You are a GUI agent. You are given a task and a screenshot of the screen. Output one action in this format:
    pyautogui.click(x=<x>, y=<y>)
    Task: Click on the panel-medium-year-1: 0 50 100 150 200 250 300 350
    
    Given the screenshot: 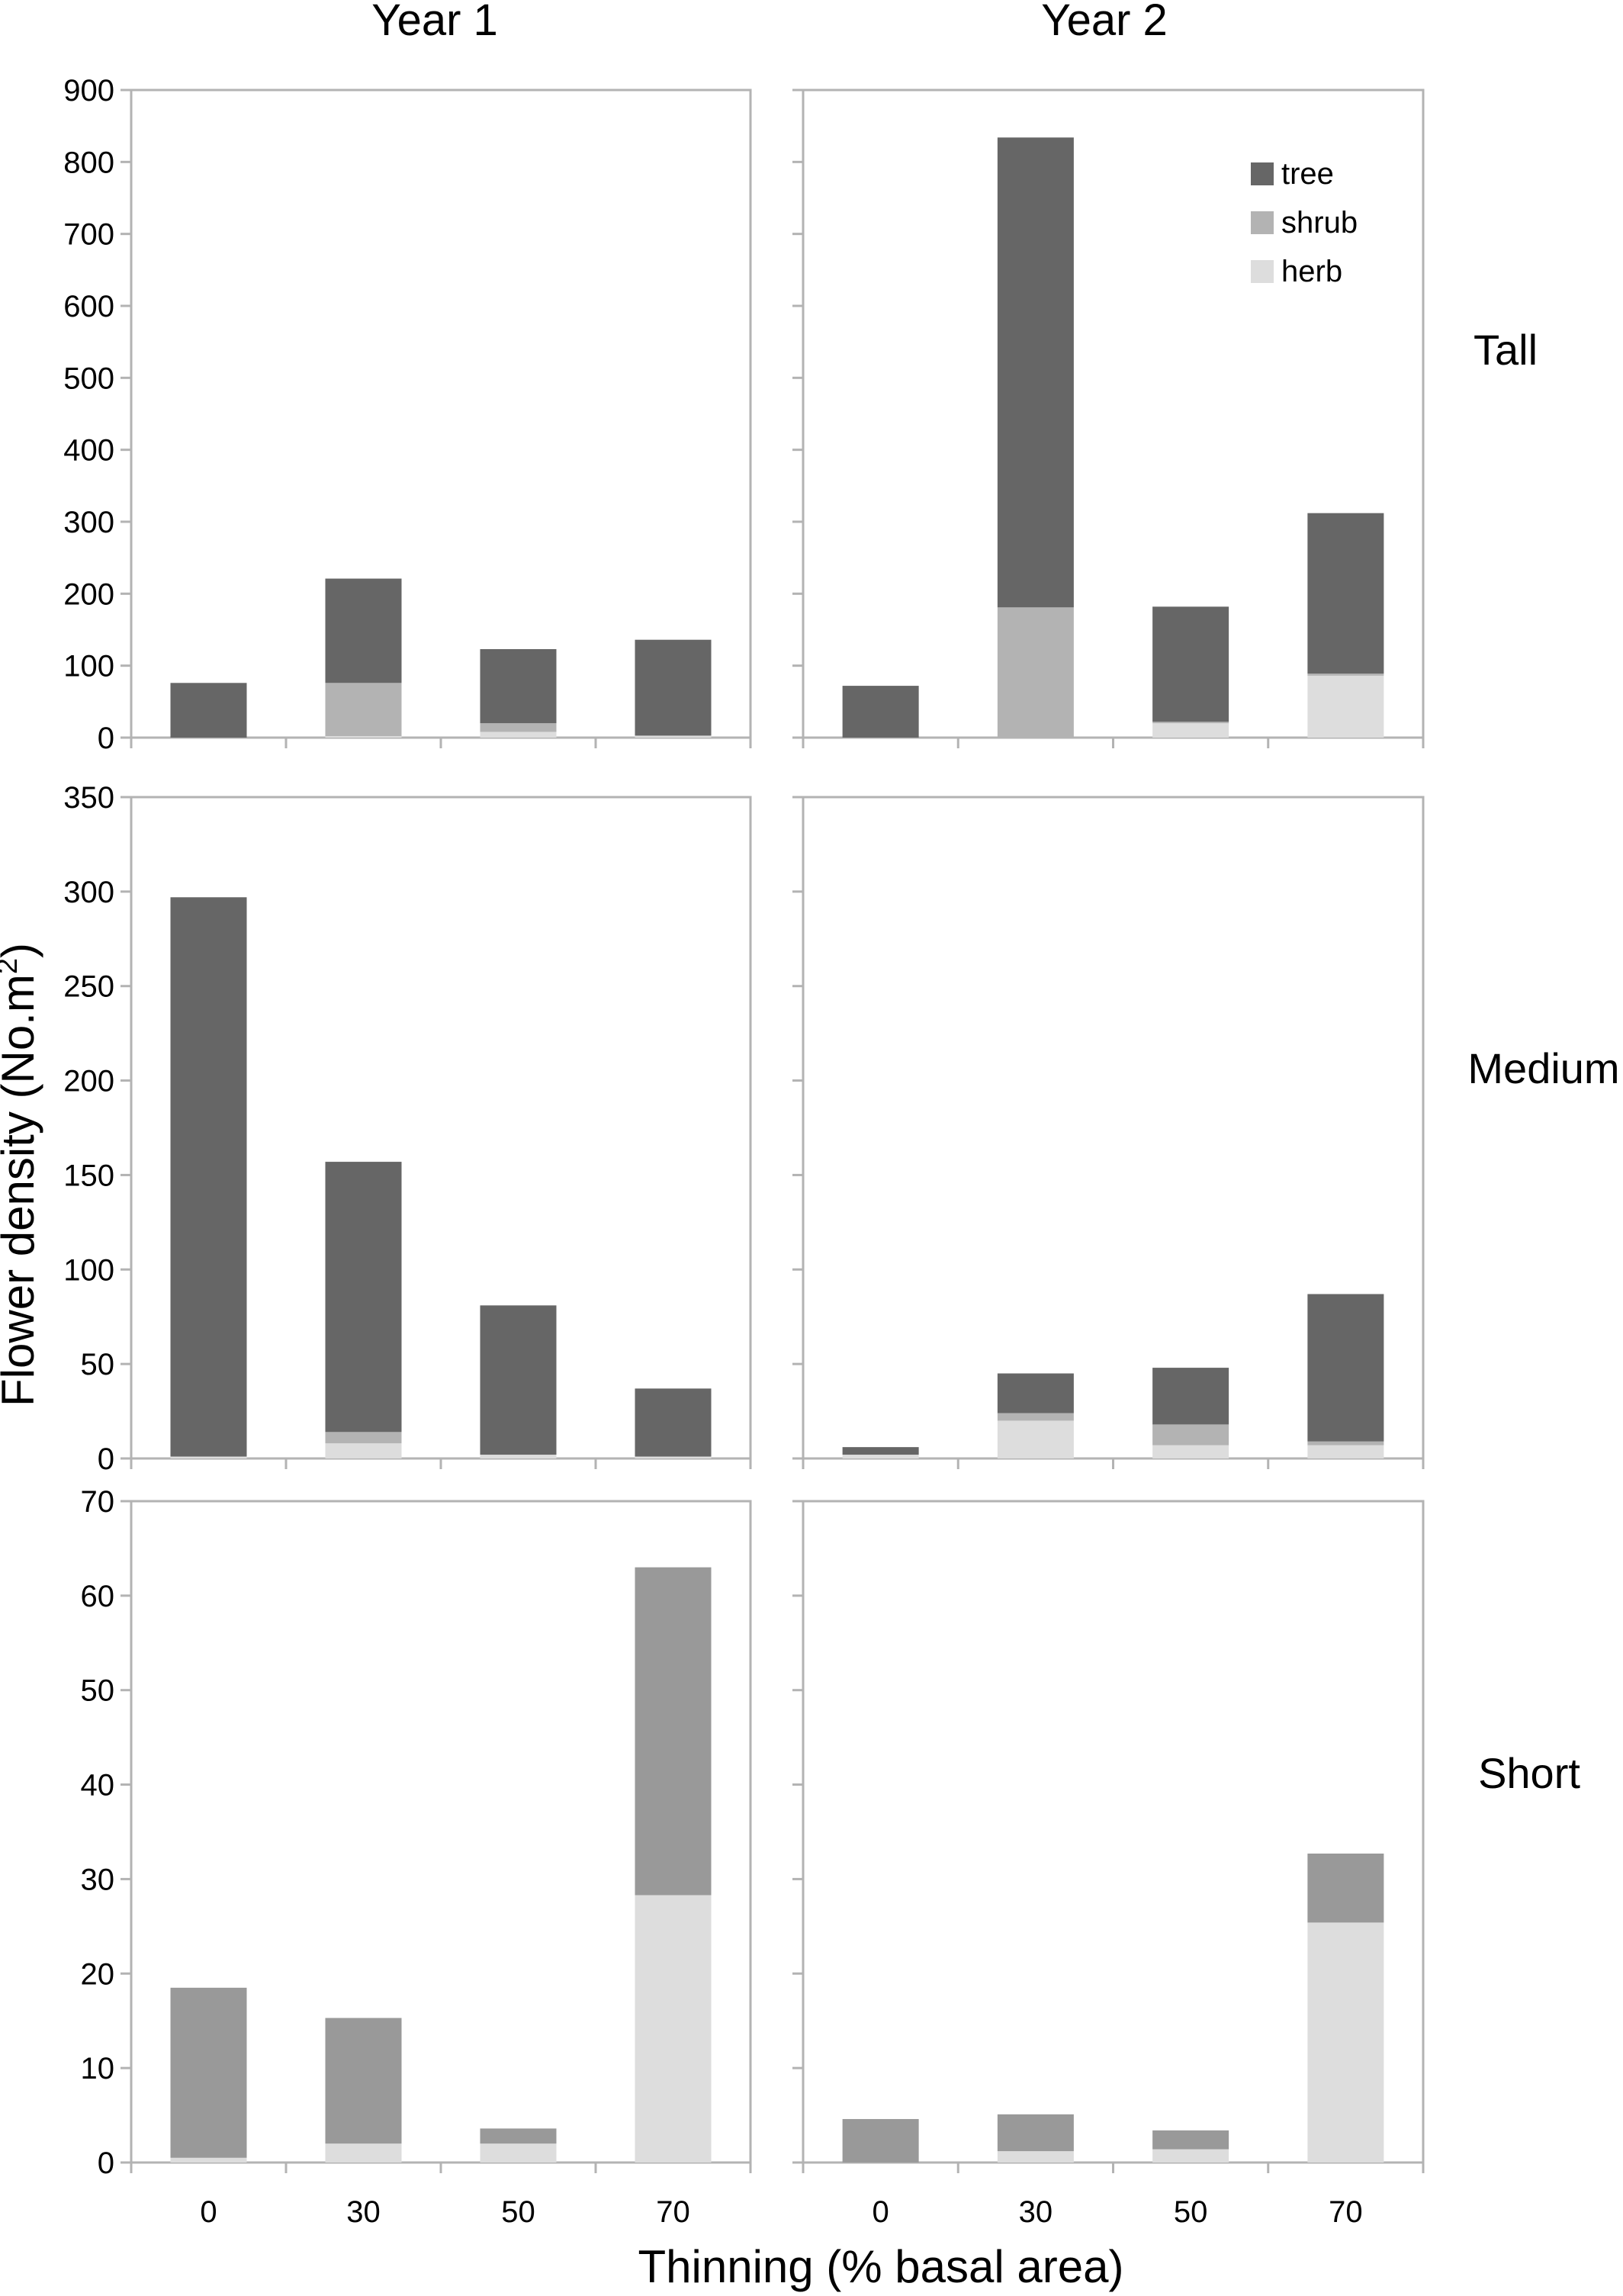 What is the action you would take?
    pyautogui.click(x=407, y=1129)
    